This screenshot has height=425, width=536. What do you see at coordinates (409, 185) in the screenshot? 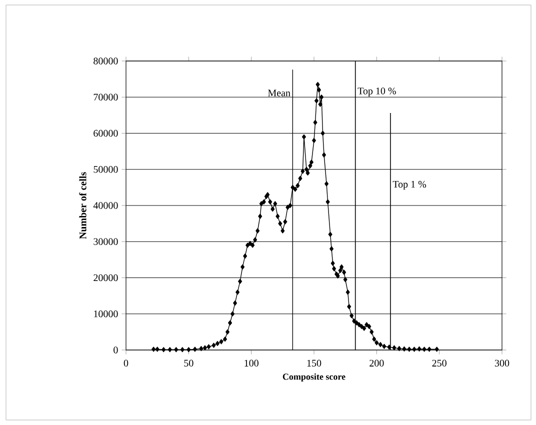
I see `ref-line-label: Top 1 %` at bounding box center [409, 185].